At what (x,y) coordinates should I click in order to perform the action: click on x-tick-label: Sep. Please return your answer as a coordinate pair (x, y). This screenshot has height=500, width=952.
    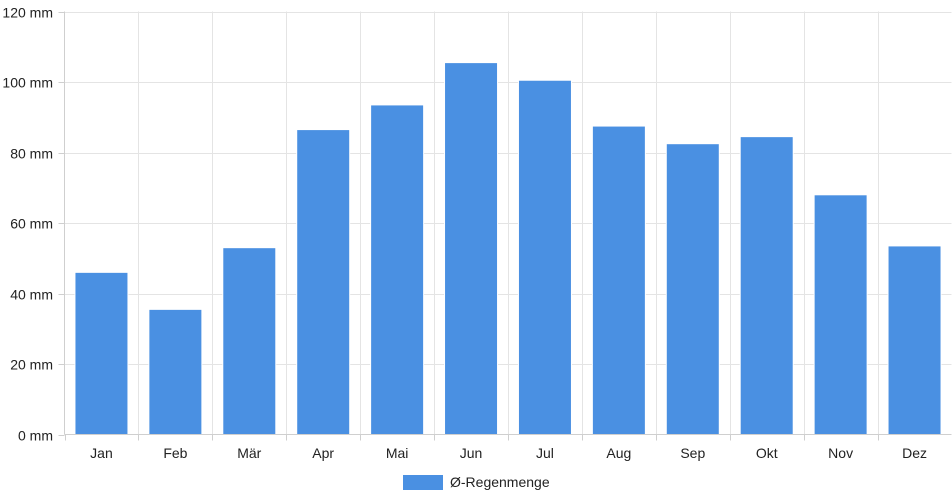
    Looking at the image, I should click on (692, 453).